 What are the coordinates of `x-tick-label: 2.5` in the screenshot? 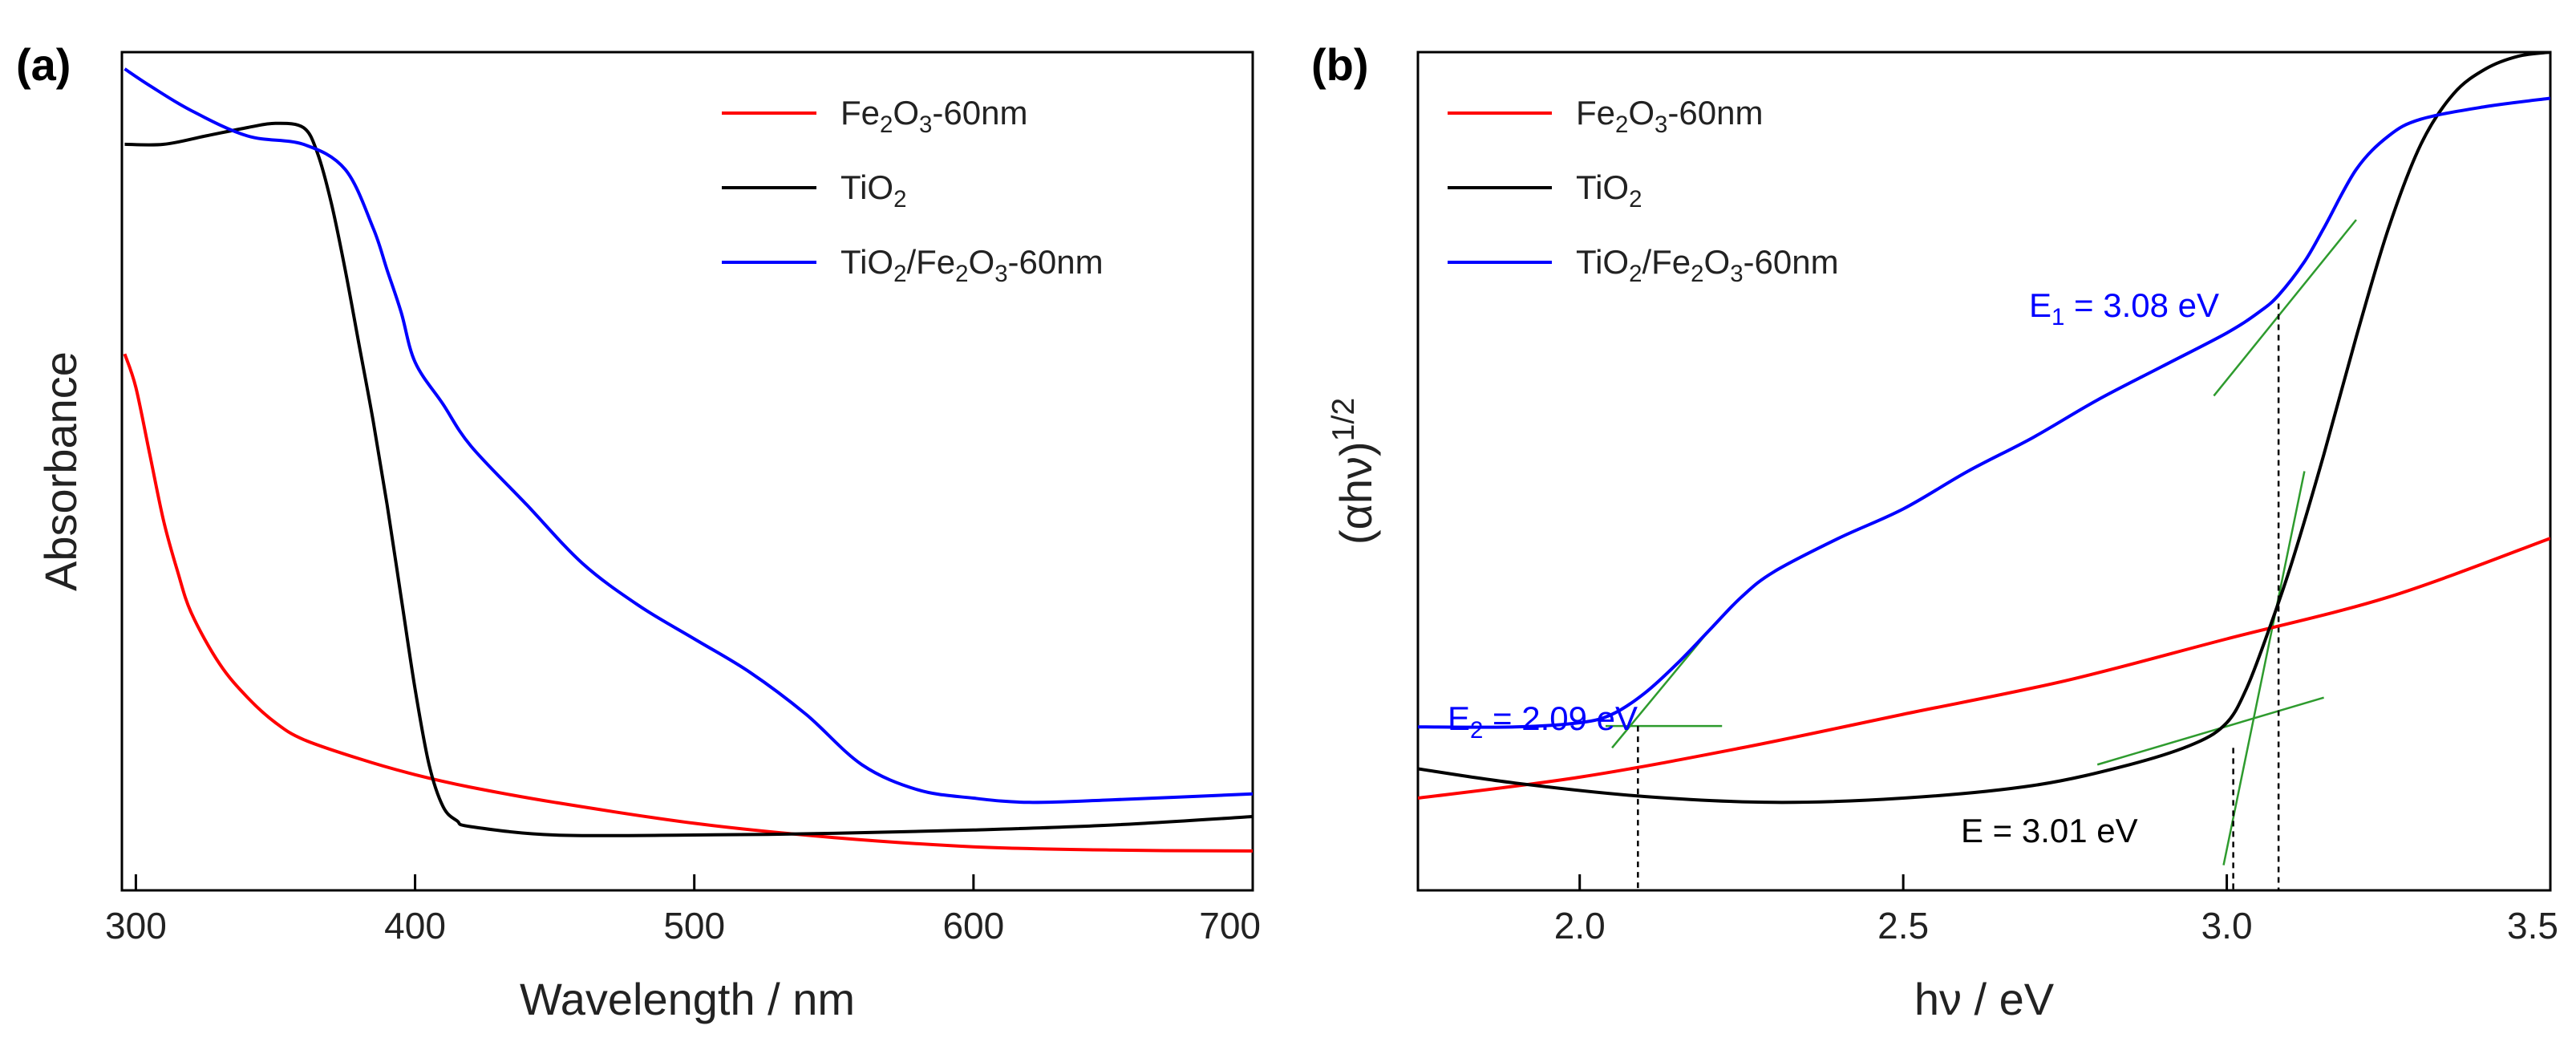 It's located at (1903, 925).